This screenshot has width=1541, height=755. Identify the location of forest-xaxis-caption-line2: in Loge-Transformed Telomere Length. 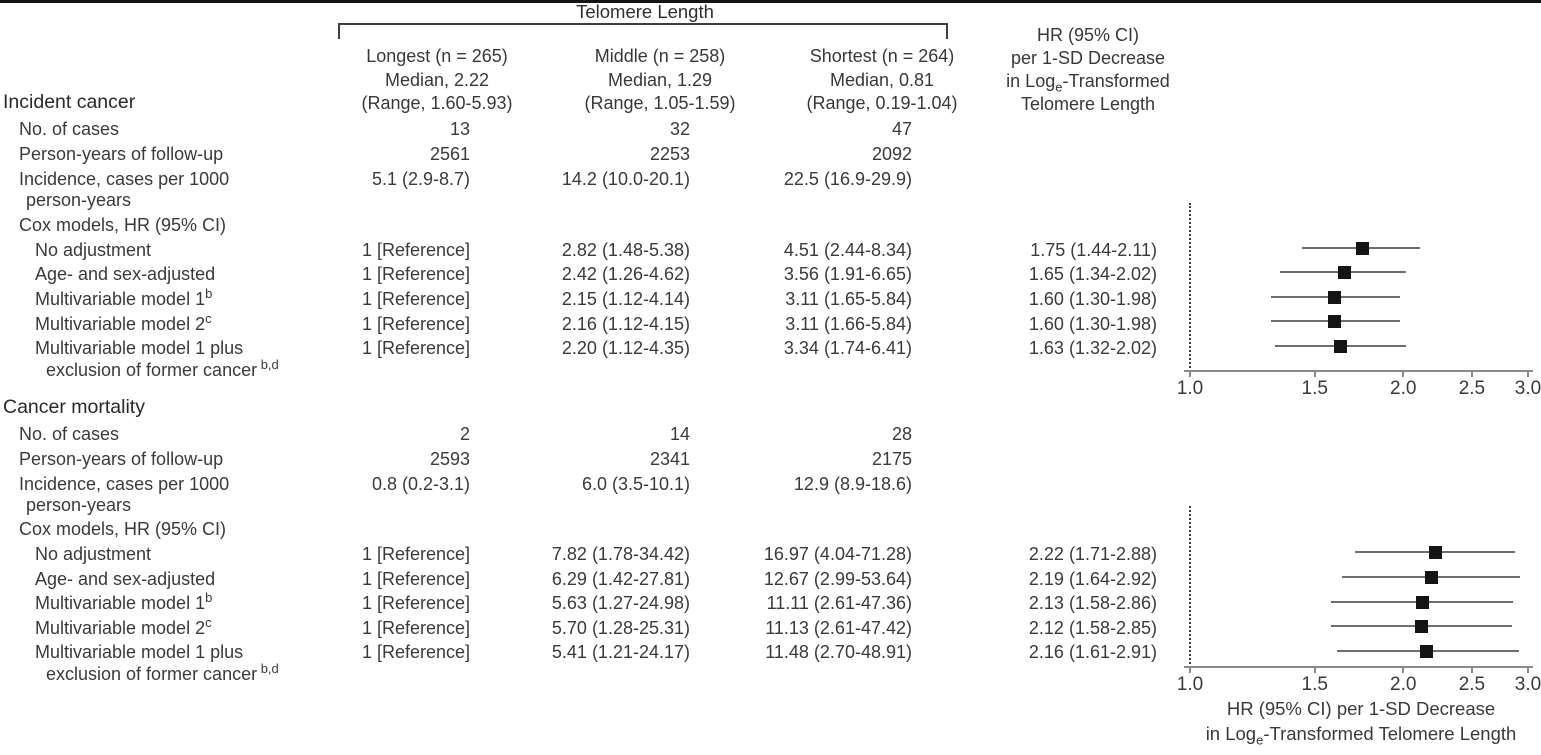
(1361, 735).